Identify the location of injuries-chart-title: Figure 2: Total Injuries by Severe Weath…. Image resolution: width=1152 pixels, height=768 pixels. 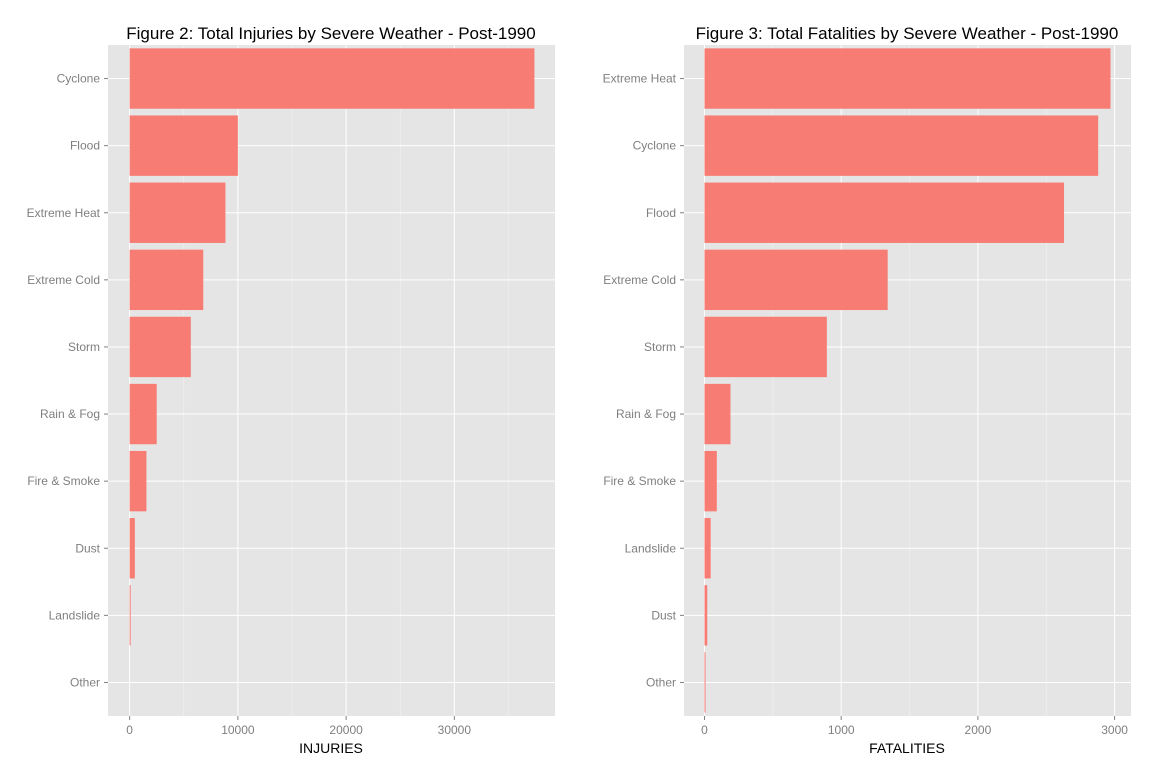
(330, 33).